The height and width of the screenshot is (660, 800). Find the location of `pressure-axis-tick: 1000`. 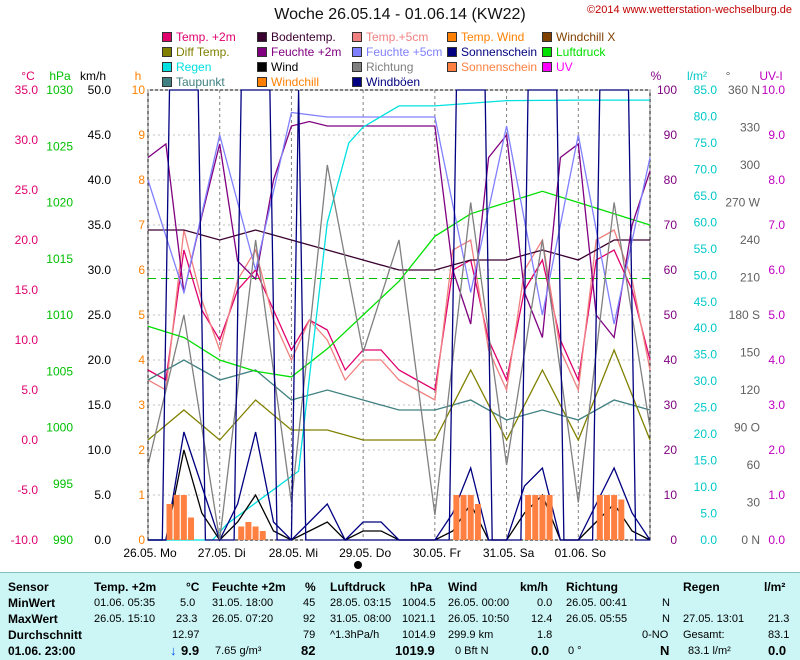

pressure-axis-tick: 1000 is located at coordinates (59, 428).